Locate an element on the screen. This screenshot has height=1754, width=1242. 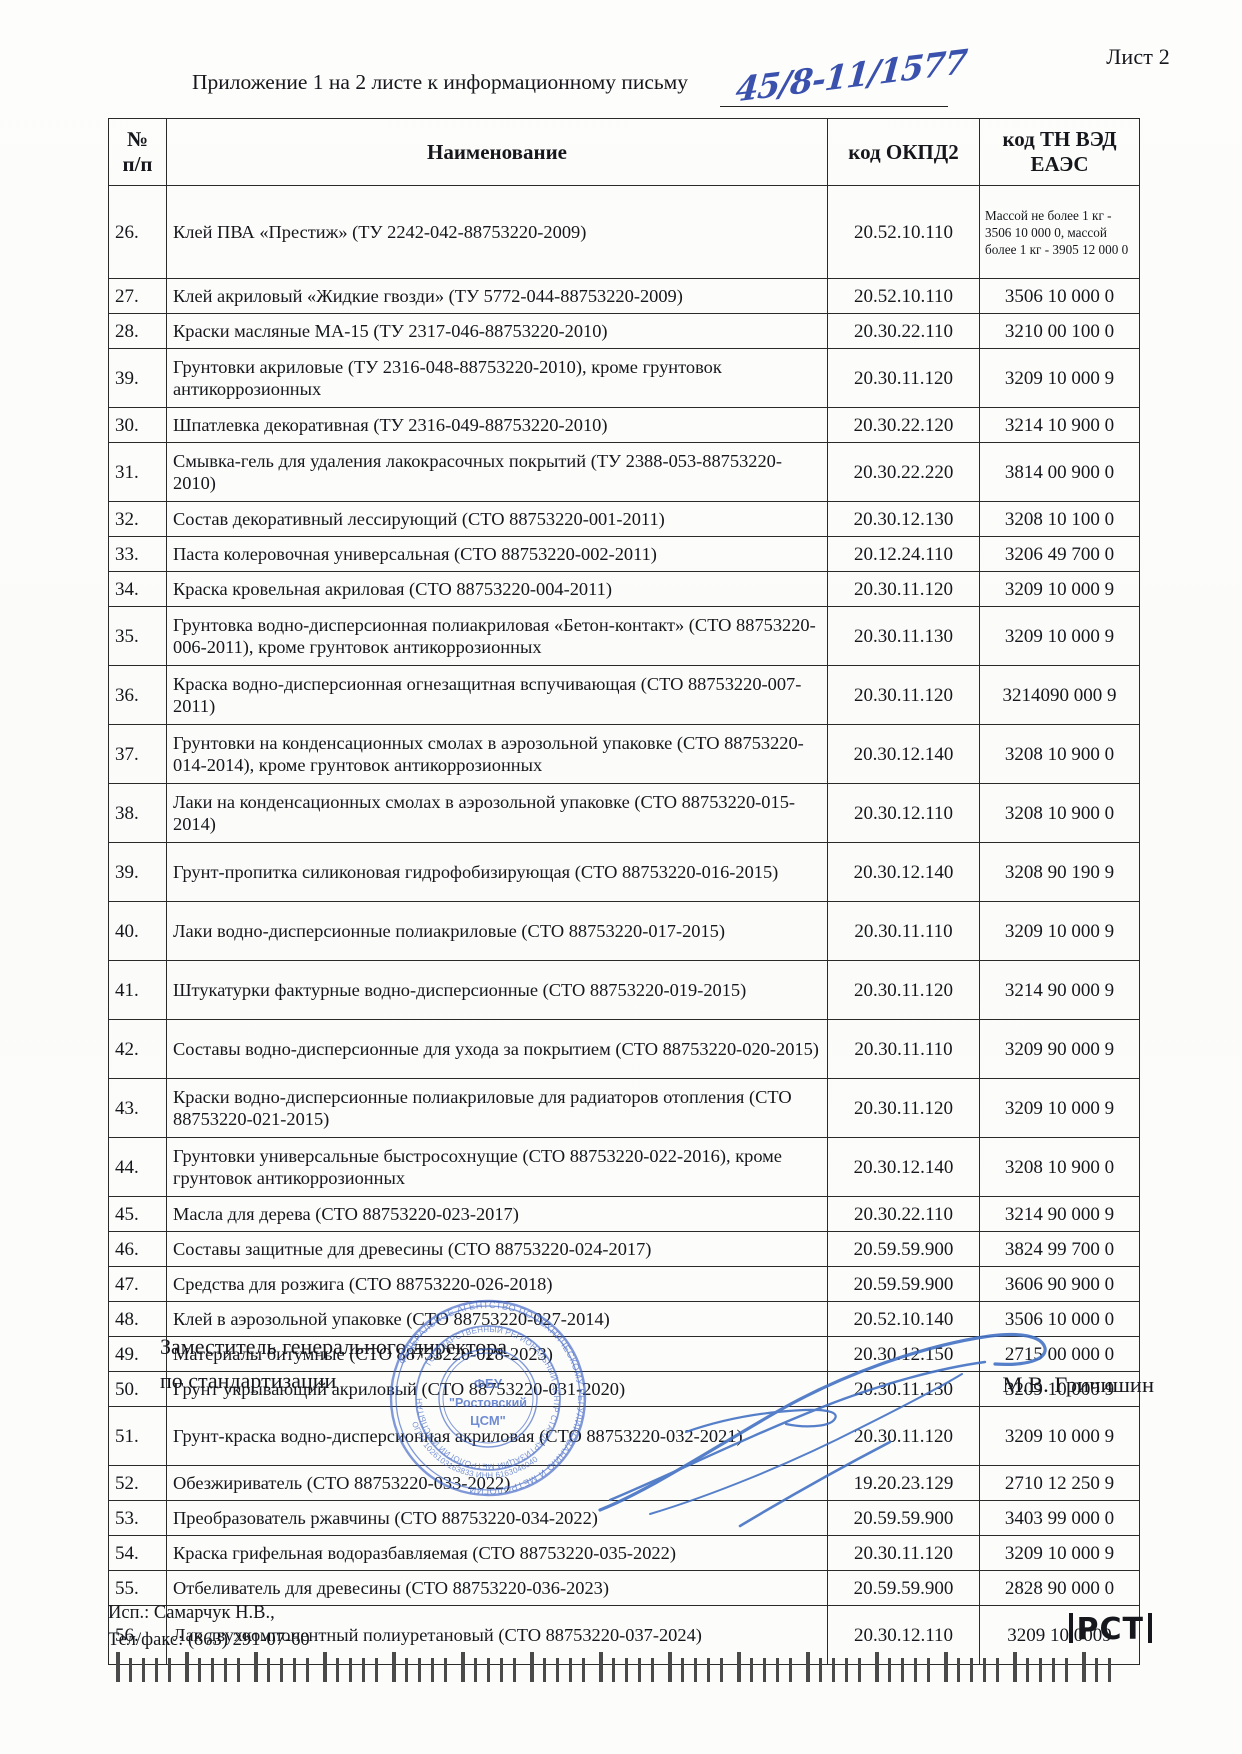
row-okpd2-code: 20.30.22.110 is located at coordinates (903, 1214).